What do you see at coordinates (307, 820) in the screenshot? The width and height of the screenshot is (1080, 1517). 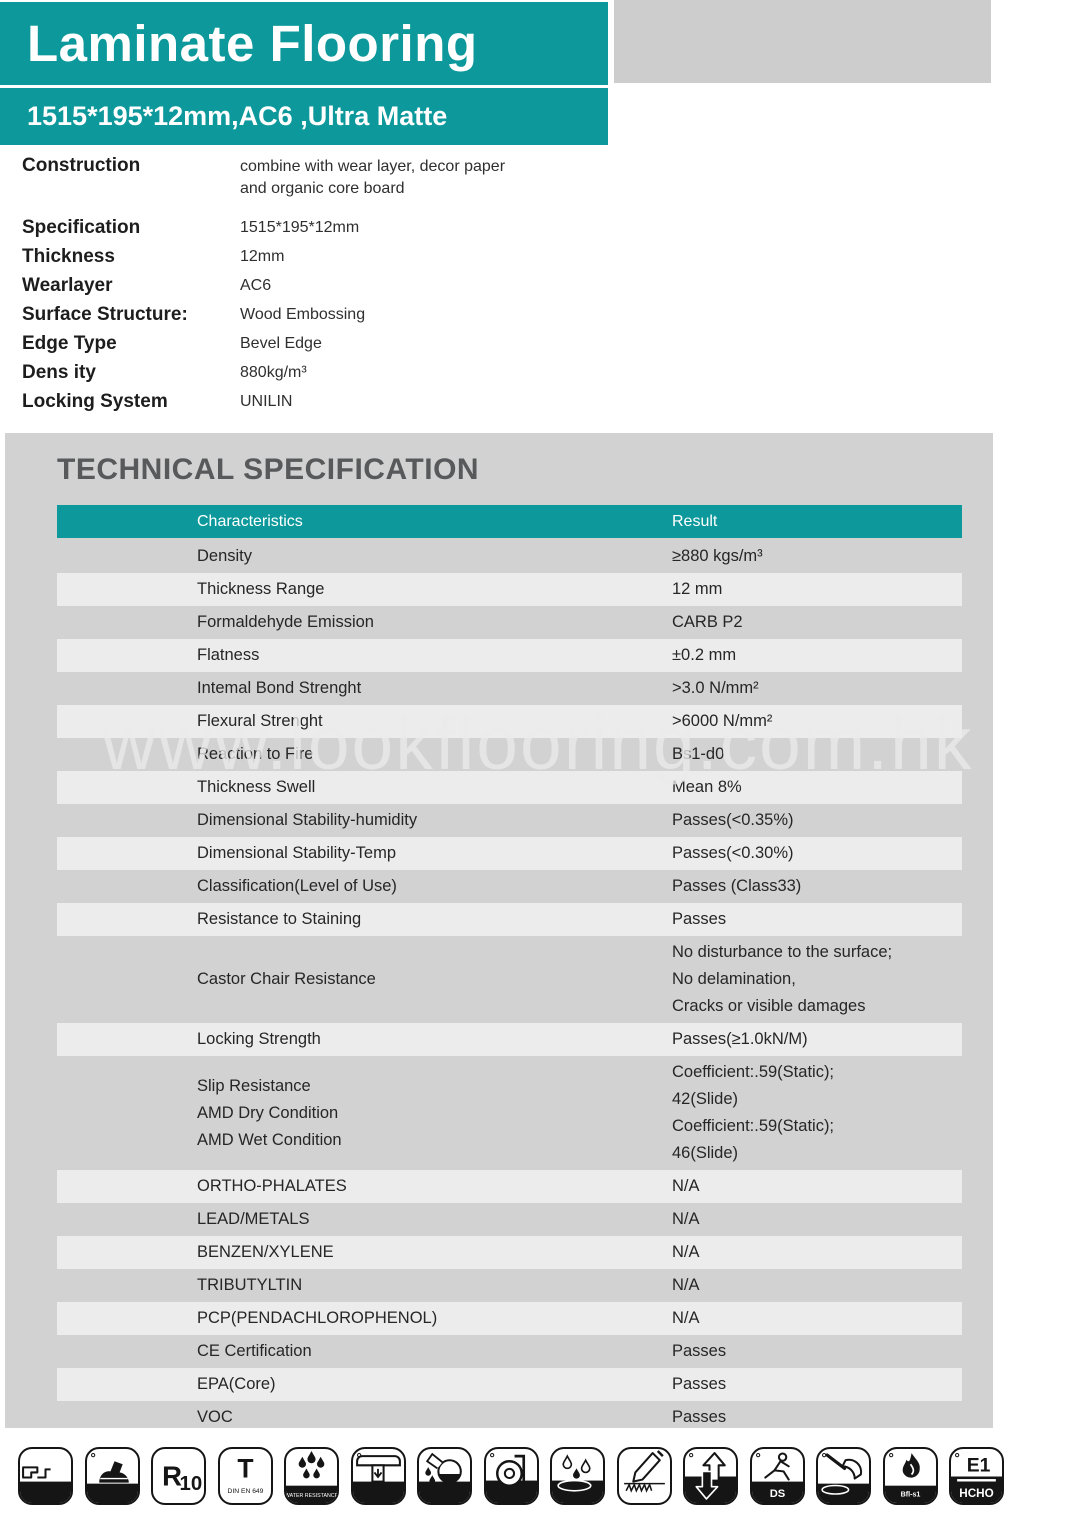 I see `characteristic-cell: Dimensional Stability-humidity` at bounding box center [307, 820].